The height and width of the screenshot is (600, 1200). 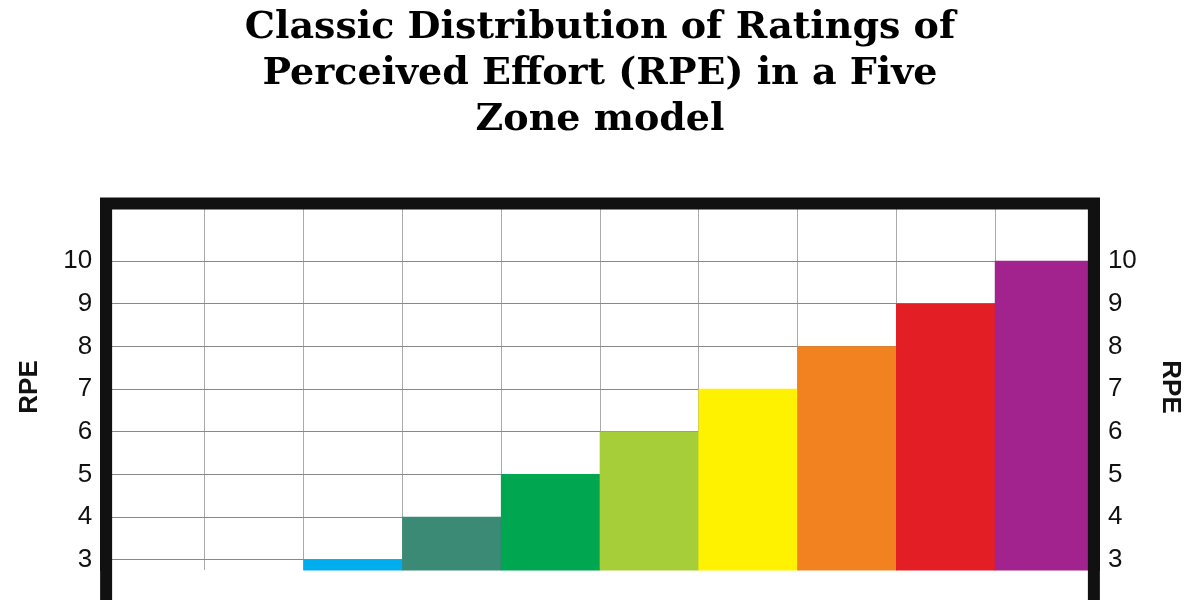 I want to click on y-tick-label: 8, so click(x=85, y=344).